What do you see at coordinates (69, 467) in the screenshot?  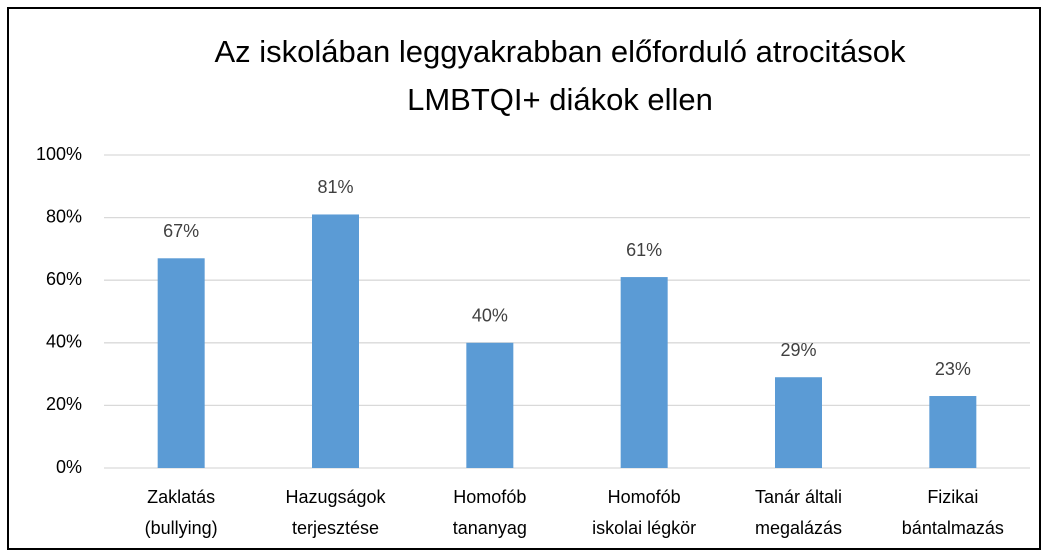 I see `y-tick-label: 0%` at bounding box center [69, 467].